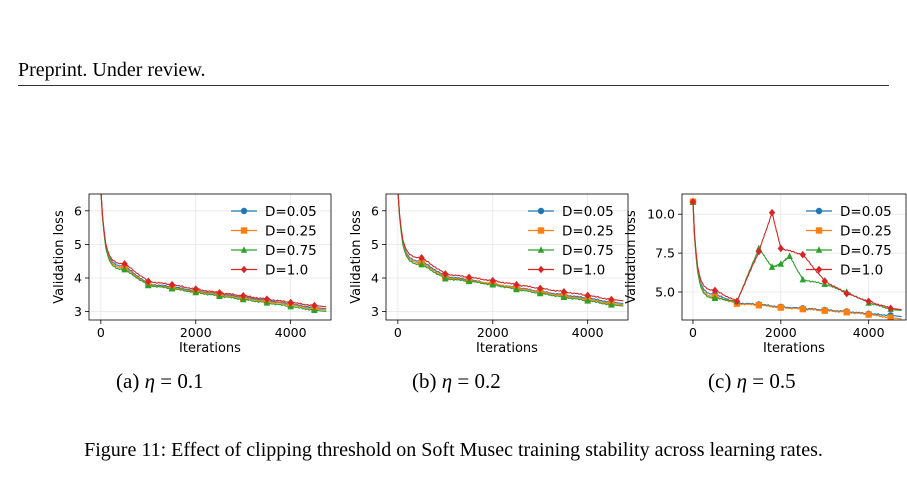  I want to click on legend: D=0.05 D=0.25 D=0.75 D=1.0, so click(849, 241).